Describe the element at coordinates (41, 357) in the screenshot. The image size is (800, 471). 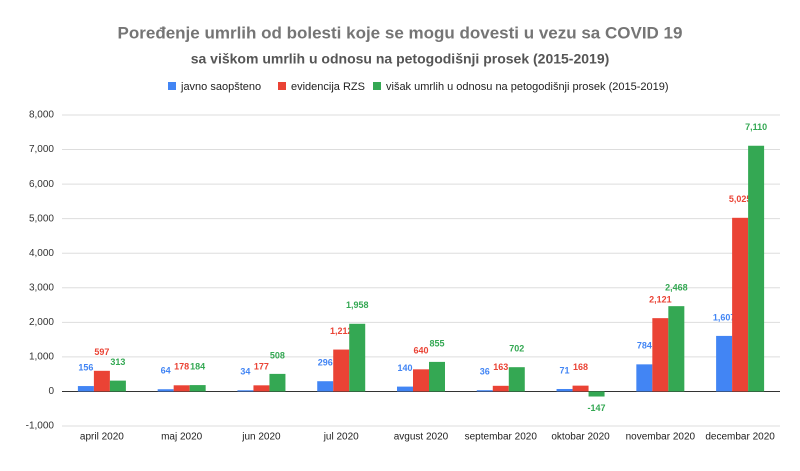
I see `y-tick-label: 1,000` at that location.